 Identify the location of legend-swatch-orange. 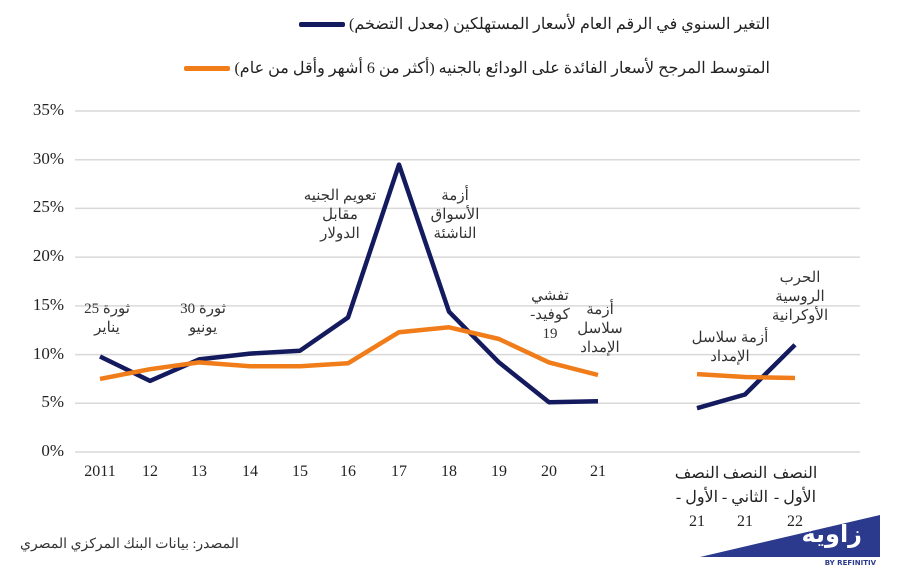
(207, 68).